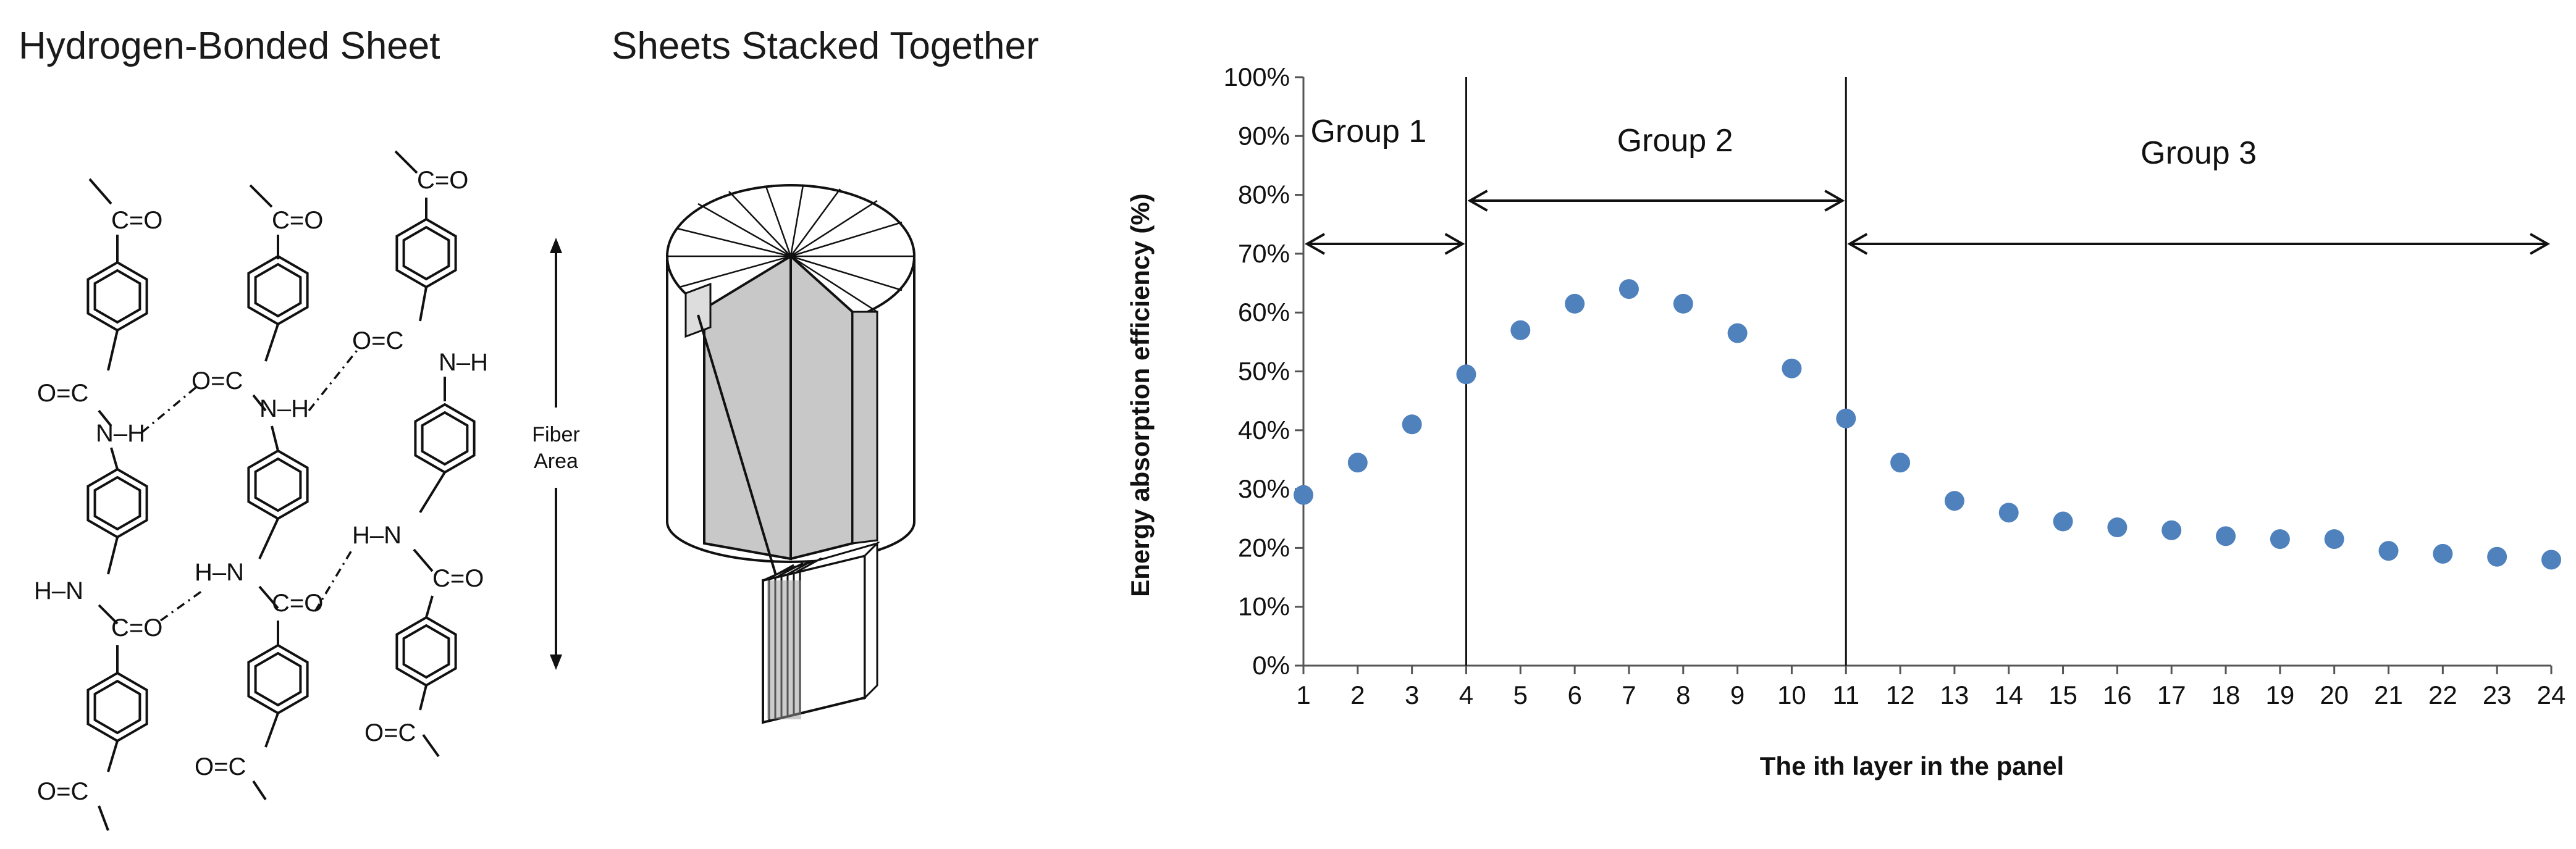  What do you see at coordinates (1368, 131) in the screenshot?
I see `group-label: Group 1` at bounding box center [1368, 131].